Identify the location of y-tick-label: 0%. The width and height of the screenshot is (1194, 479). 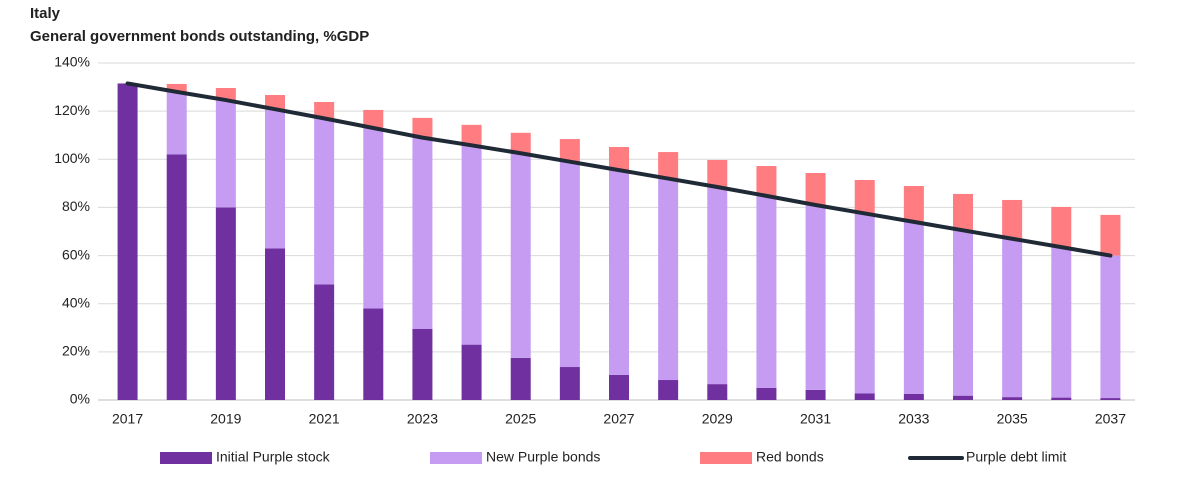
(80, 399).